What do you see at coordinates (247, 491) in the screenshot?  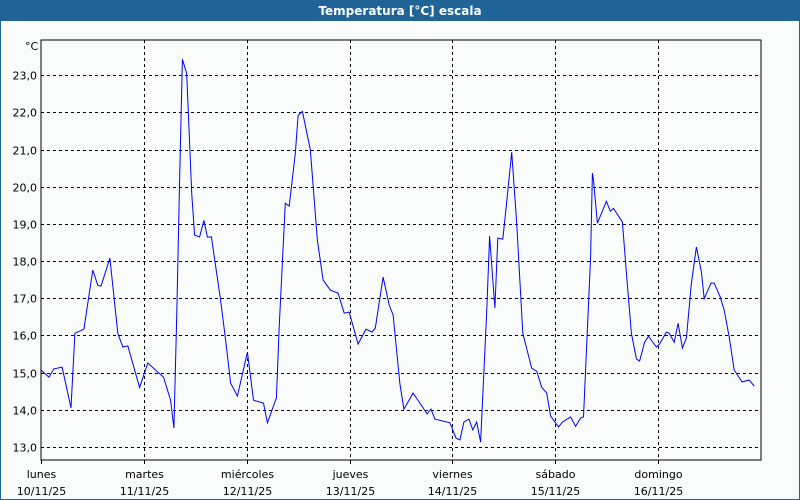 I see `x-tick-date-label: 12/11/25` at bounding box center [247, 491].